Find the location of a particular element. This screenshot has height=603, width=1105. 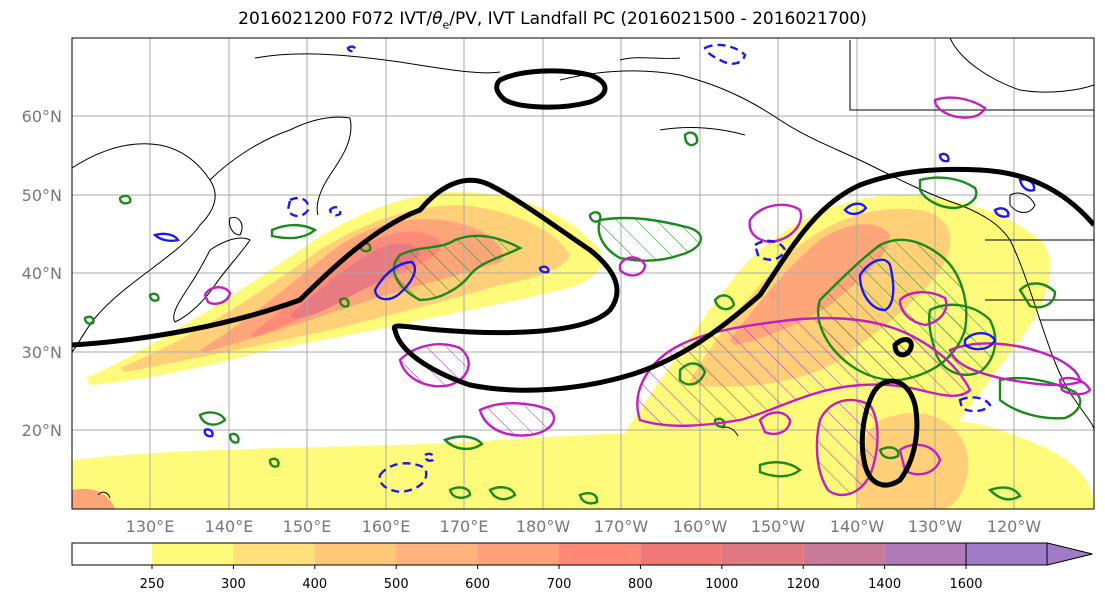

colorbar-label-1600: 1600 is located at coordinates (965, 584).